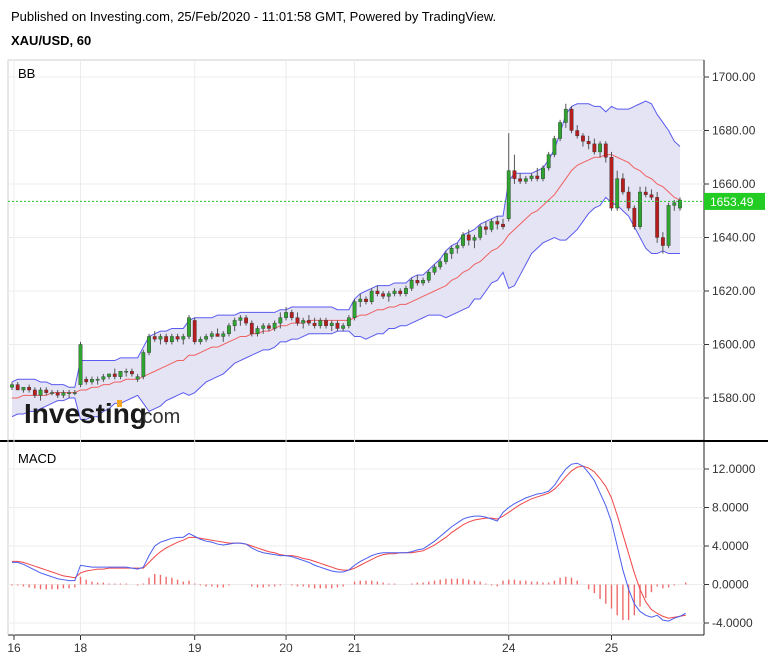 The width and height of the screenshot is (776, 662). What do you see at coordinates (734, 77) in the screenshot?
I see `price-tick-label: 1700.00` at bounding box center [734, 77].